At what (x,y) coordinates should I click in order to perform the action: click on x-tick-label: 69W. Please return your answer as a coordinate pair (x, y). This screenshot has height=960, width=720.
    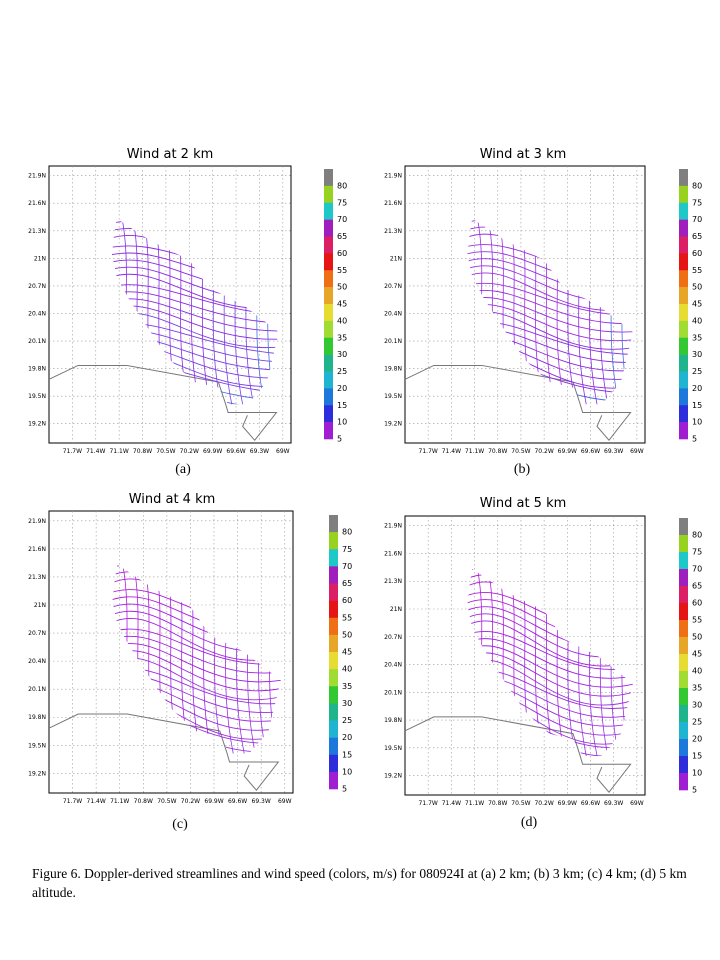
    Looking at the image, I should click on (637, 451).